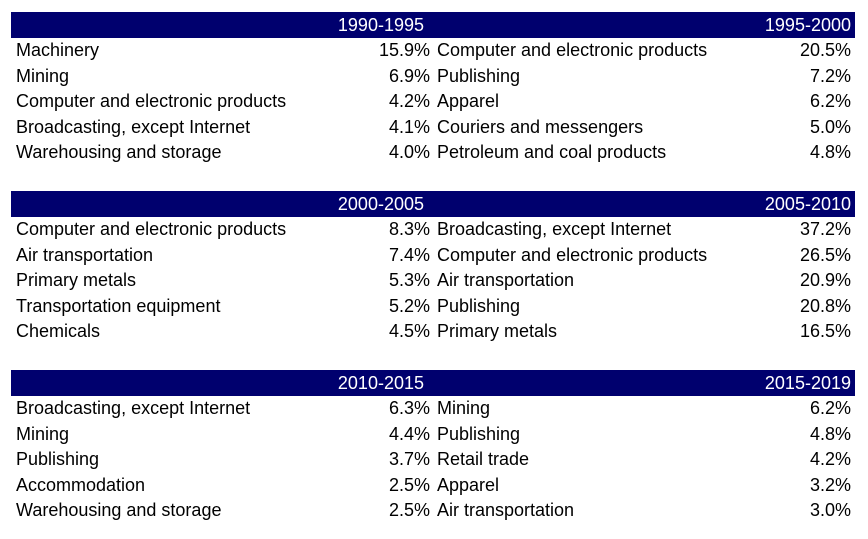 This screenshot has height=539, width=868. I want to click on table-row: Chemicals 4.5% Primary metals 16.5%, so click(433, 332).